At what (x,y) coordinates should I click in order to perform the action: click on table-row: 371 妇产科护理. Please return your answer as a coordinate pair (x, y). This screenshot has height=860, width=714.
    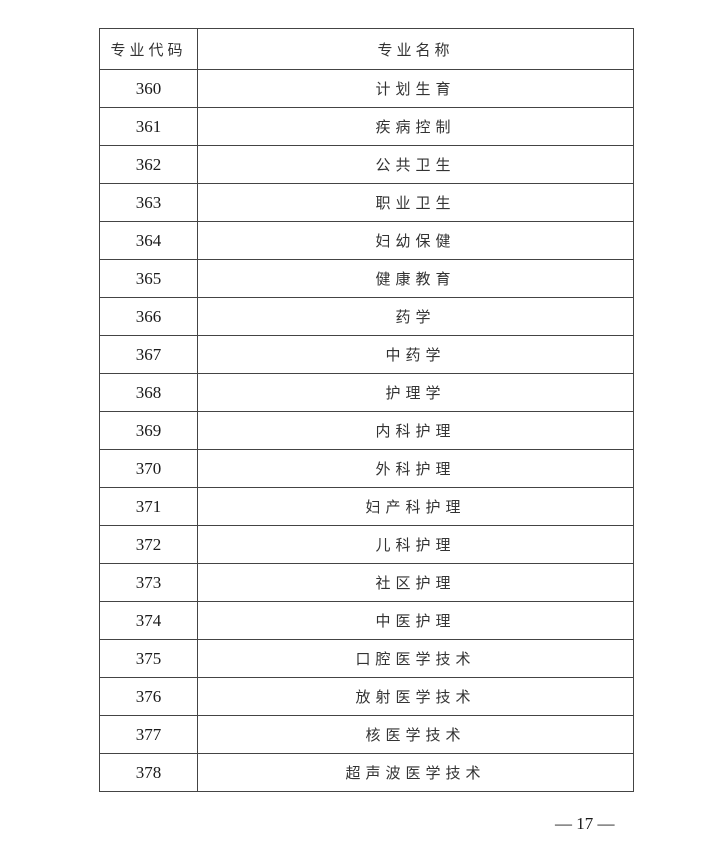
    Looking at the image, I should click on (366, 506).